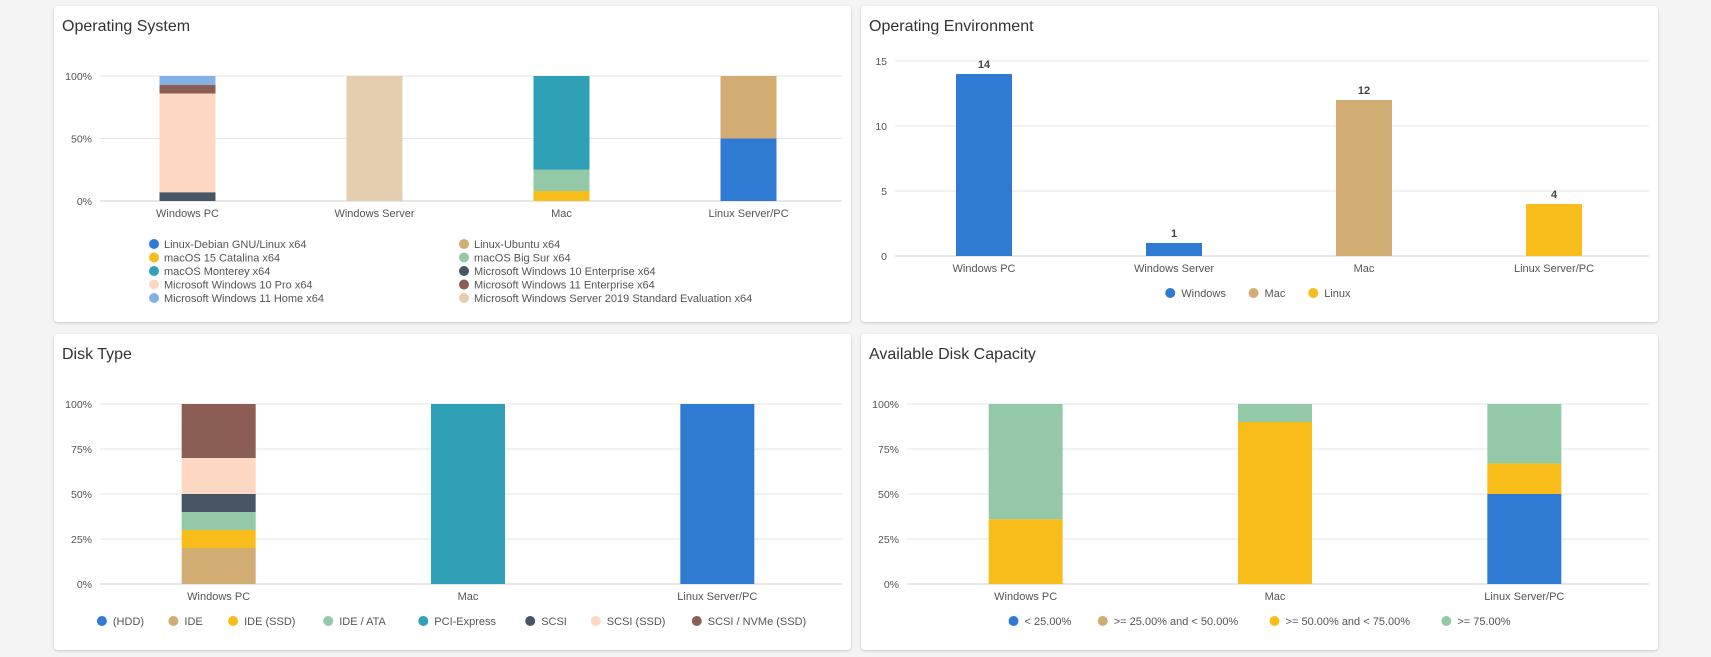 The width and height of the screenshot is (1711, 657). I want to click on bar-windows-pc-scsi, so click(218, 503).